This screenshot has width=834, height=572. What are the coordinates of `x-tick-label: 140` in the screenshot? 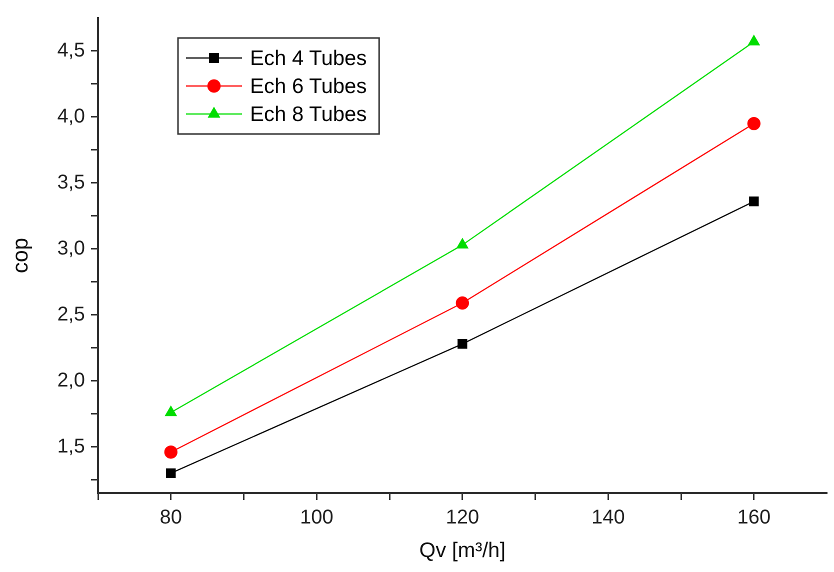 It's located at (608, 517).